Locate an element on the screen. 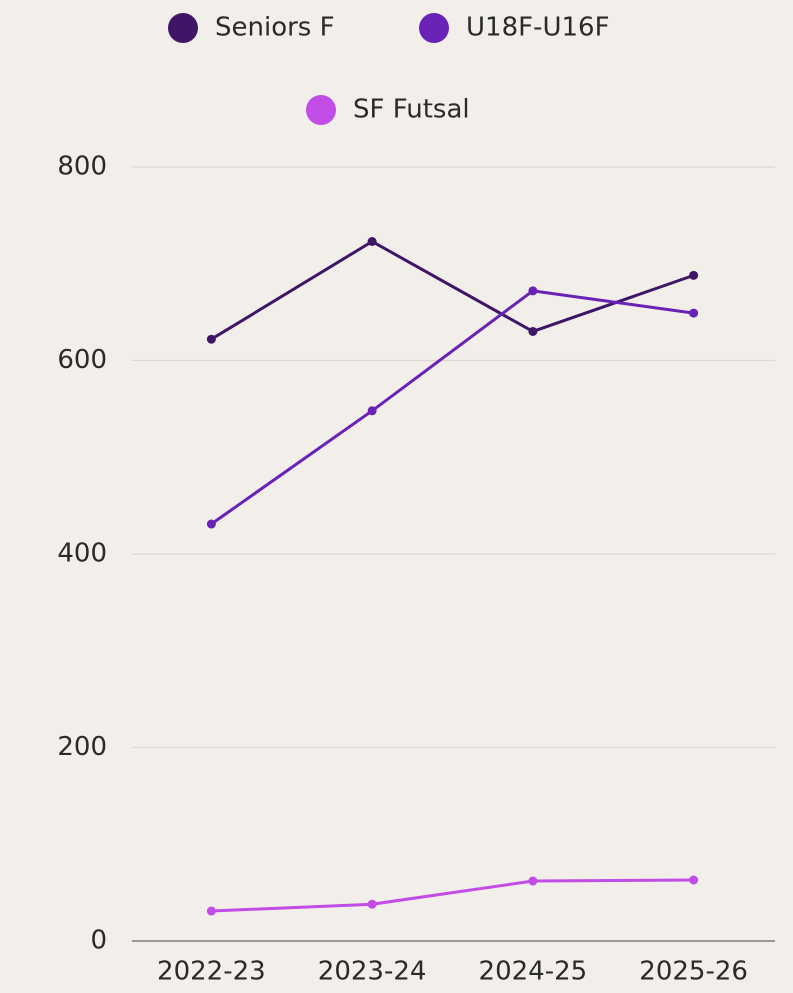 Image resolution: width=793 pixels, height=993 pixels. x-tick-label: 2024-25 is located at coordinates (533, 972).